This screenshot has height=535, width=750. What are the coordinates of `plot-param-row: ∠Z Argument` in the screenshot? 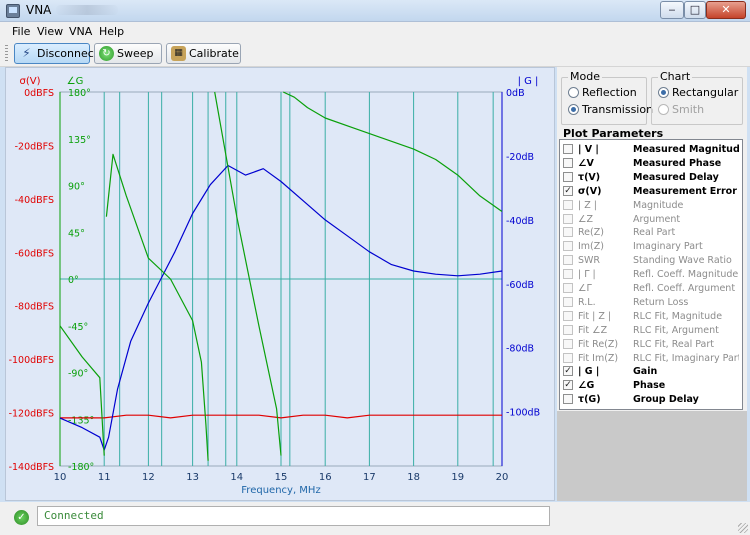 It's located at (652, 220).